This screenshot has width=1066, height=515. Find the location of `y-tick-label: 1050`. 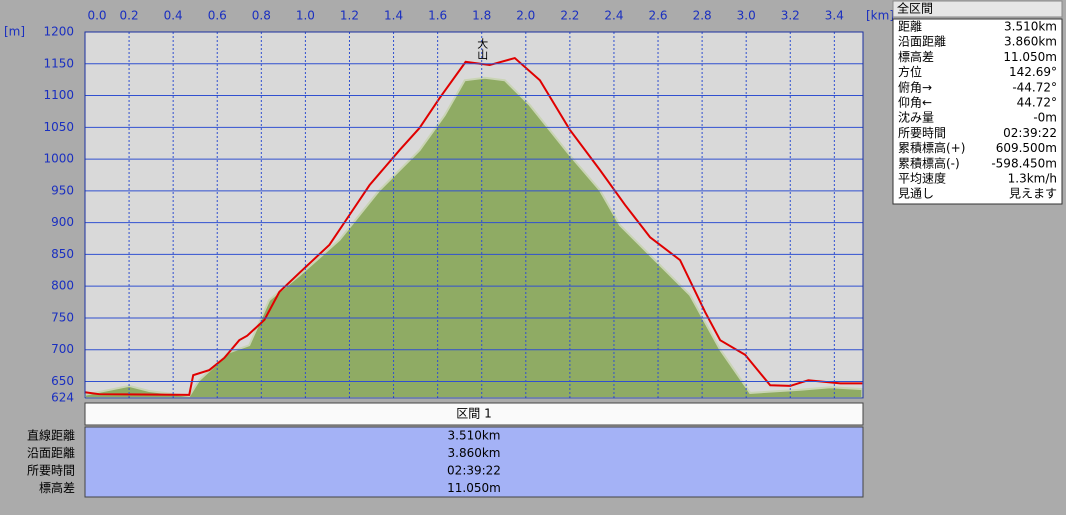

y-tick-label: 1050 is located at coordinates (58, 127).